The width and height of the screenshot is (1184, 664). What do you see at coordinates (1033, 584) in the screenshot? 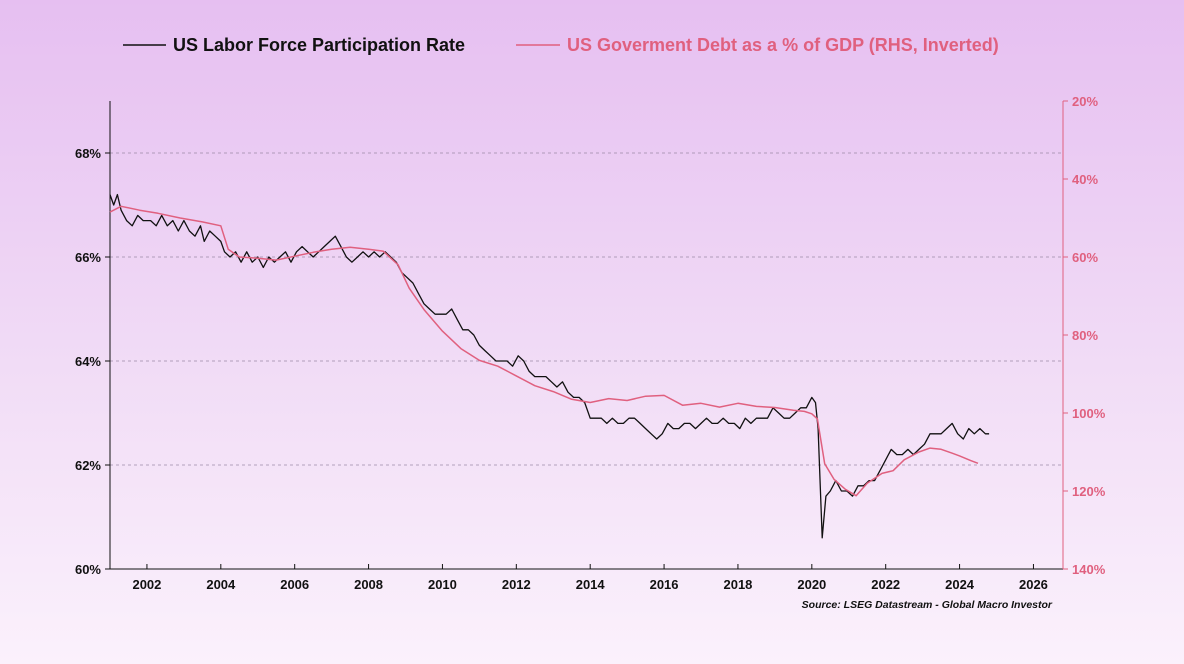
I see `x-tick-label: 2026` at bounding box center [1033, 584].